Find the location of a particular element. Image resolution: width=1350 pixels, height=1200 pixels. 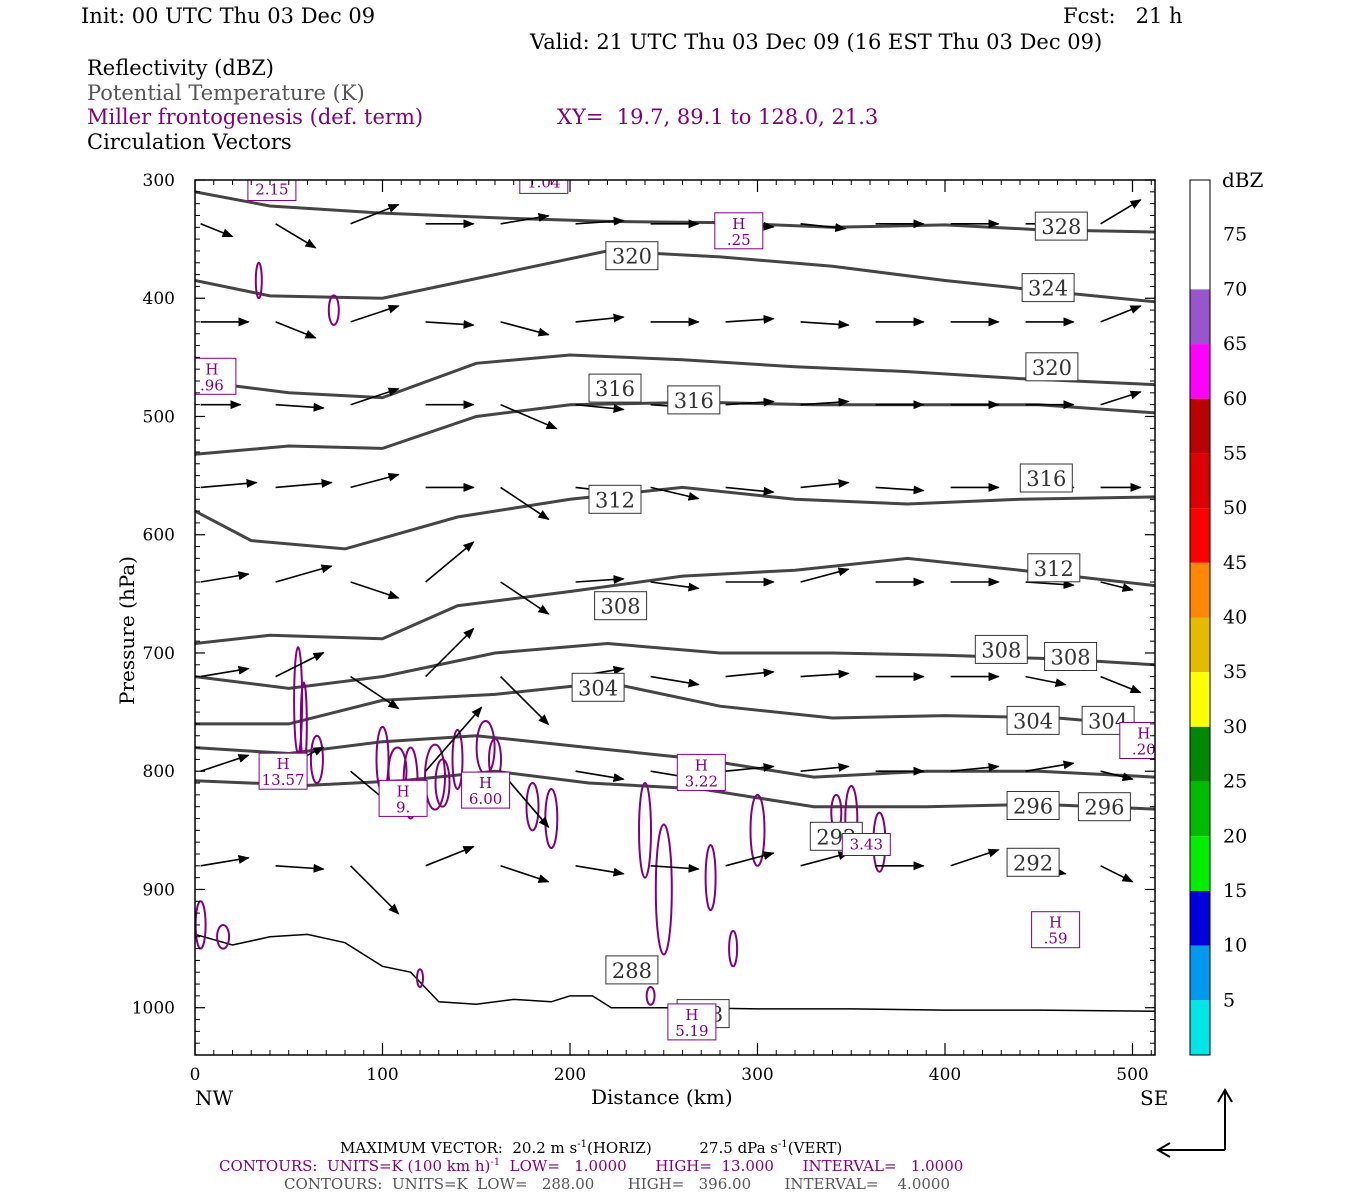

x-end-label-se: SE is located at coordinates (1154, 1098).